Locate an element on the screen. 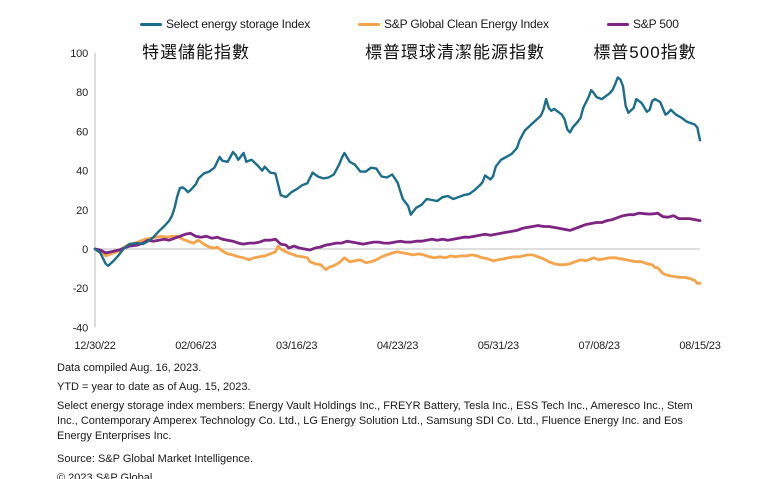  x-tick-label: 08/15/23 is located at coordinates (699, 346).